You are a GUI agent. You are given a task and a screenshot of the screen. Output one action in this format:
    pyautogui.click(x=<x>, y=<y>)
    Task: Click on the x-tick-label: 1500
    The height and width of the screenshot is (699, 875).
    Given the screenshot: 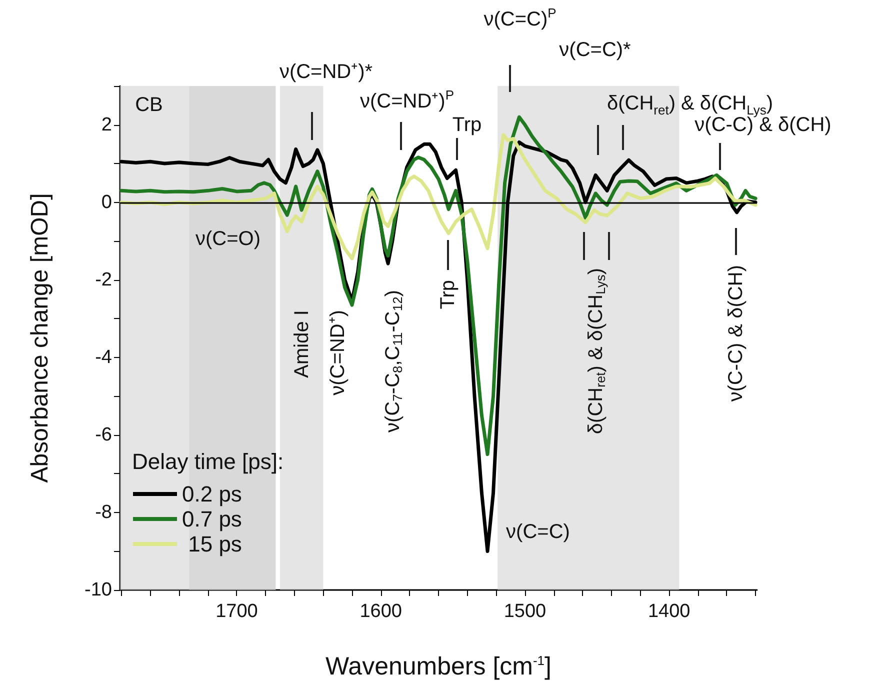 What is the action you would take?
    pyautogui.click(x=525, y=611)
    